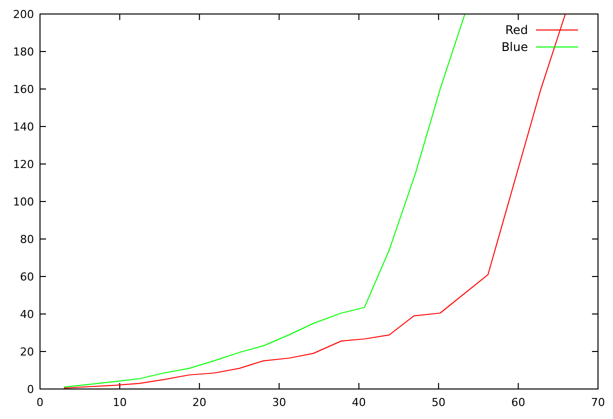 The image size is (613, 419). What do you see at coordinates (30, 389) in the screenshot?
I see `y-tick-label: 0` at bounding box center [30, 389].